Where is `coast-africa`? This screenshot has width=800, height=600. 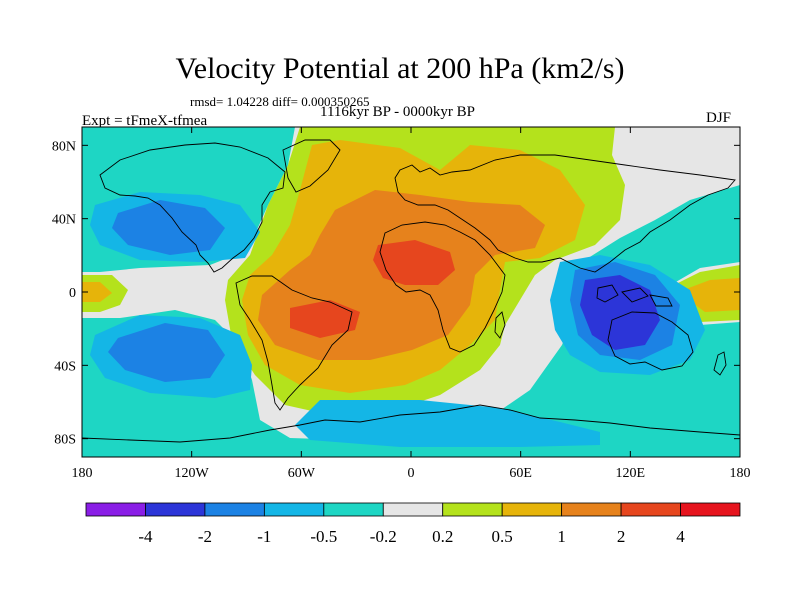
coast-africa is located at coordinates (442, 287).